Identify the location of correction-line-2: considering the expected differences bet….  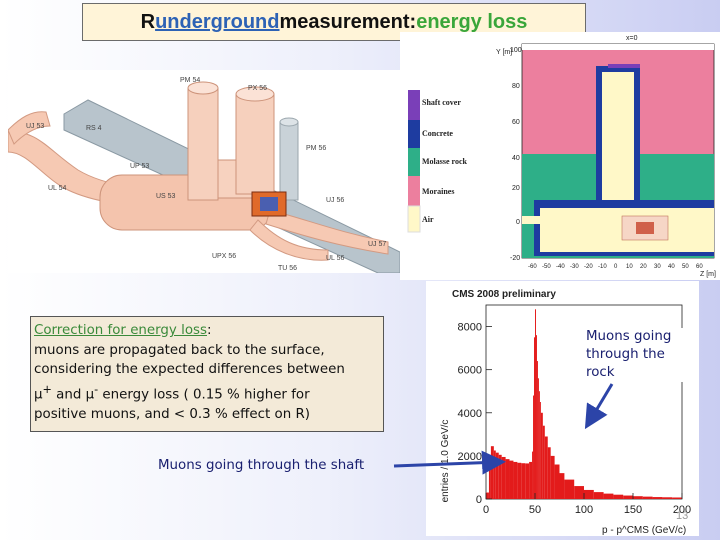
(189, 370).